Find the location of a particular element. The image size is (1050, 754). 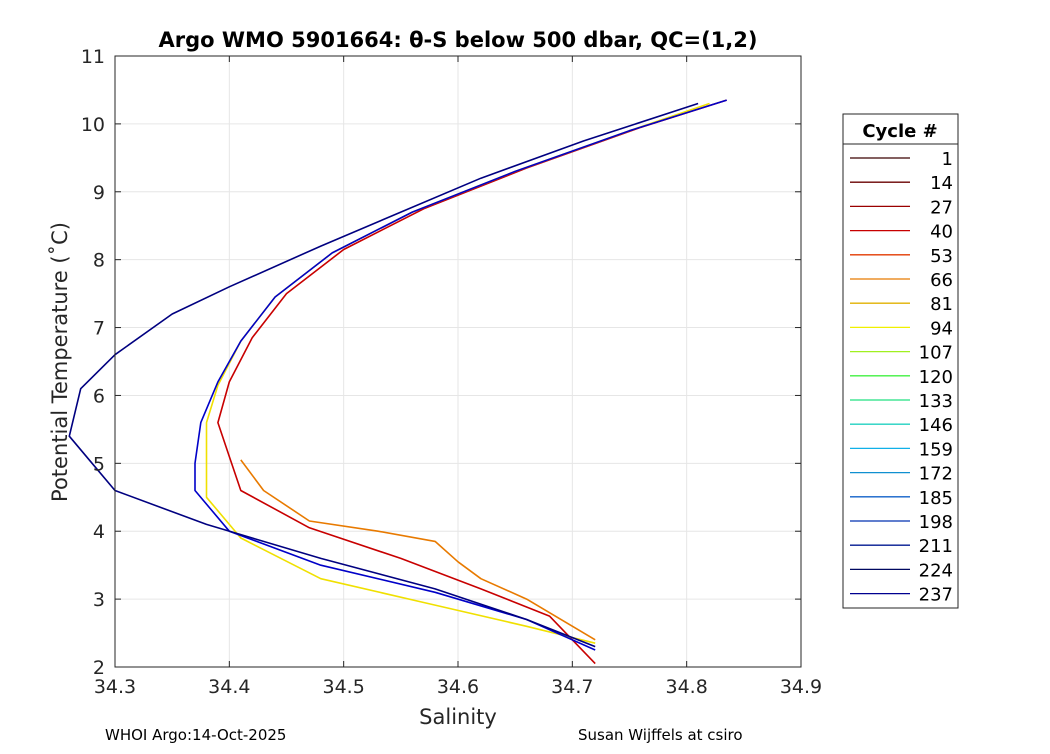

legend-entry-label: 27 is located at coordinates (941, 207).